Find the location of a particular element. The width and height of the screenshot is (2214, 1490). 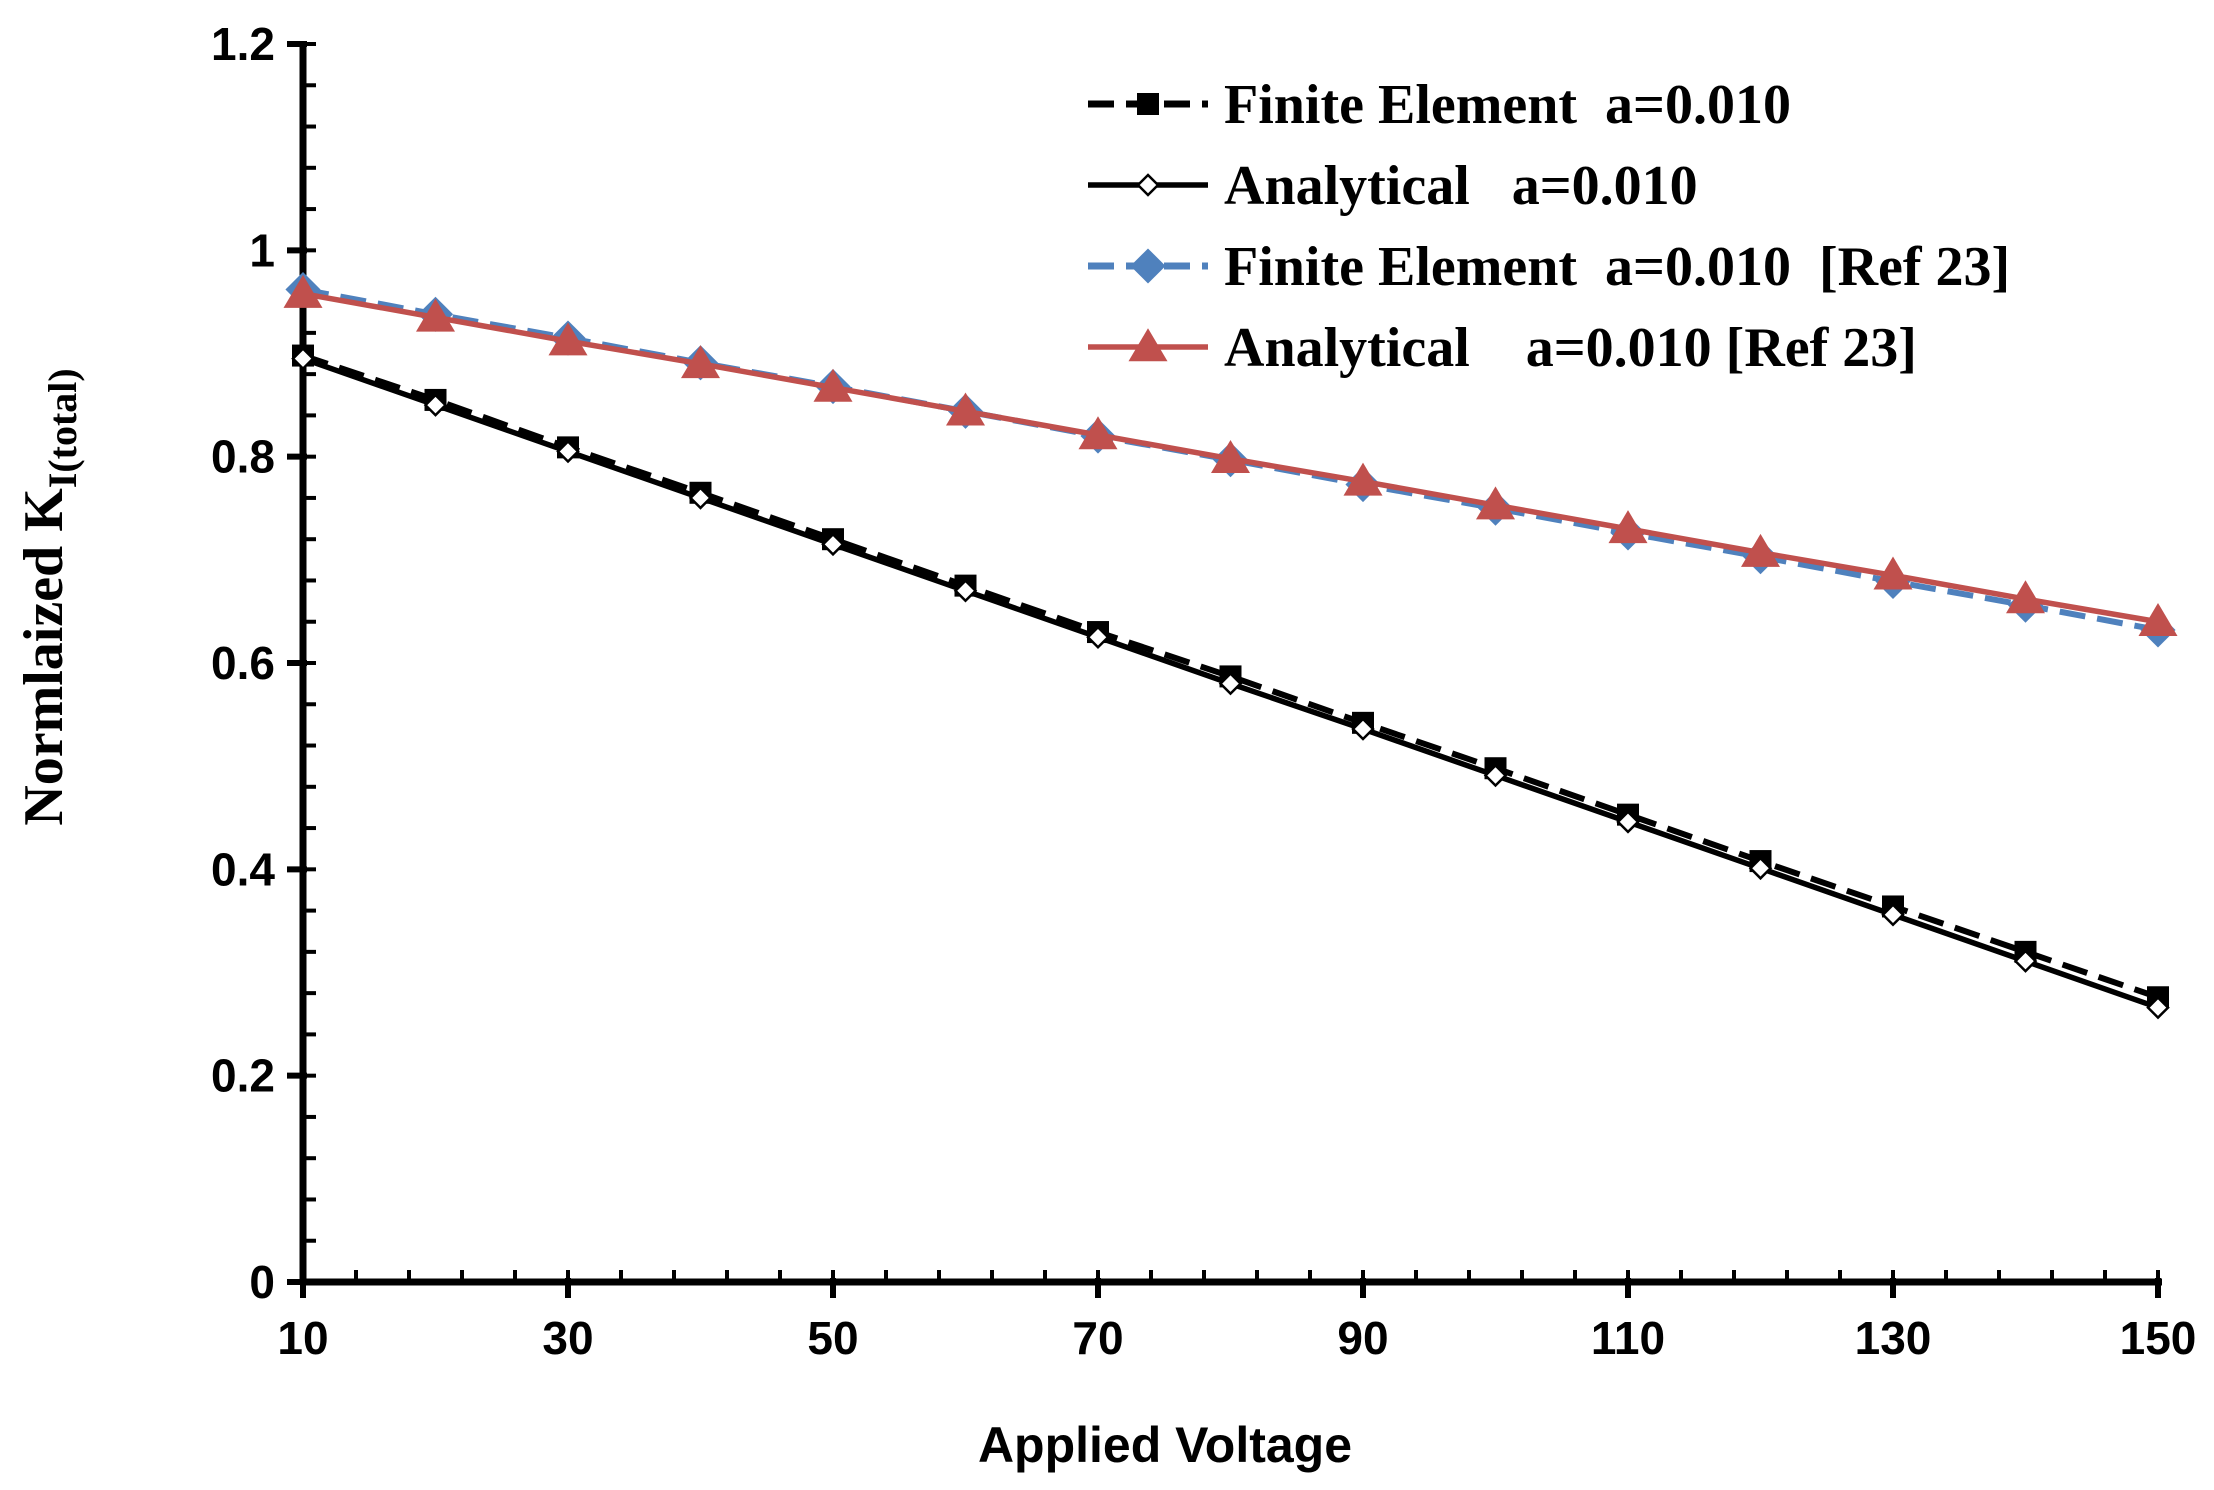

y-axis-title: Normlaized KI(total) is located at coordinates (49, 596).